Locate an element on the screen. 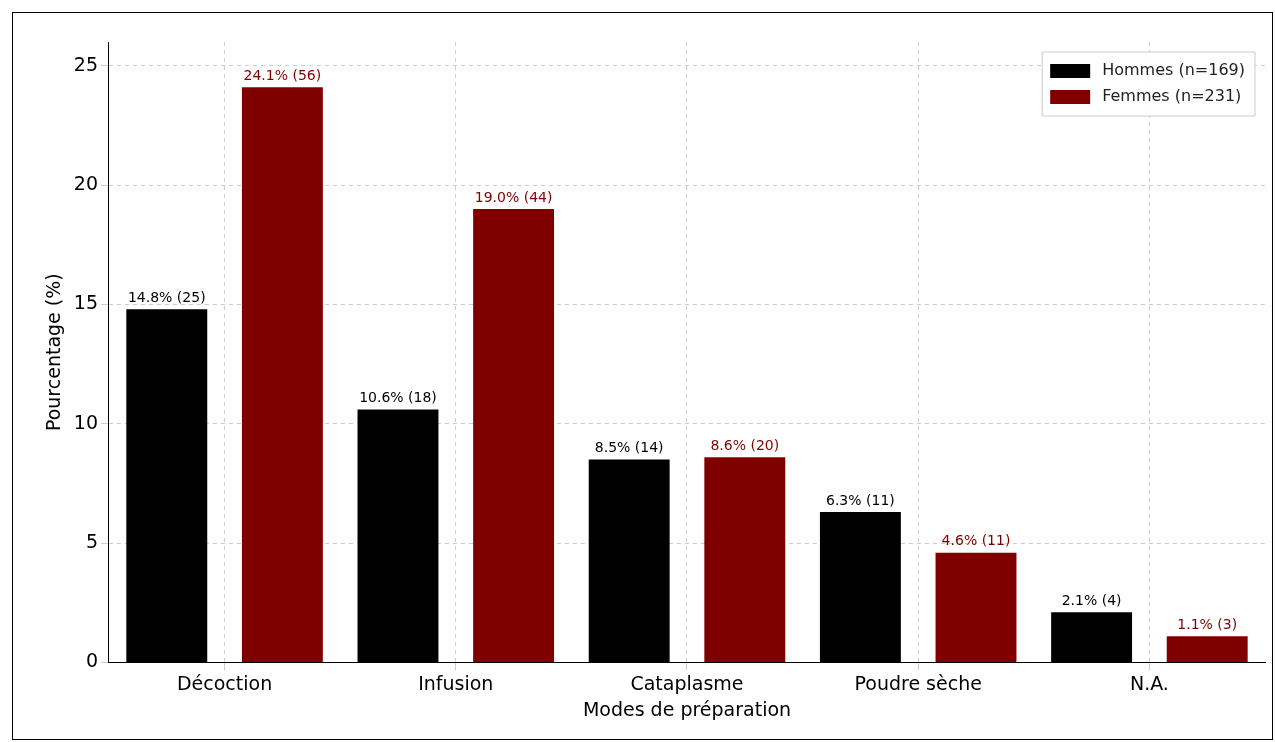 The height and width of the screenshot is (742, 1275). y-tick-label: 0 is located at coordinates (91, 660).